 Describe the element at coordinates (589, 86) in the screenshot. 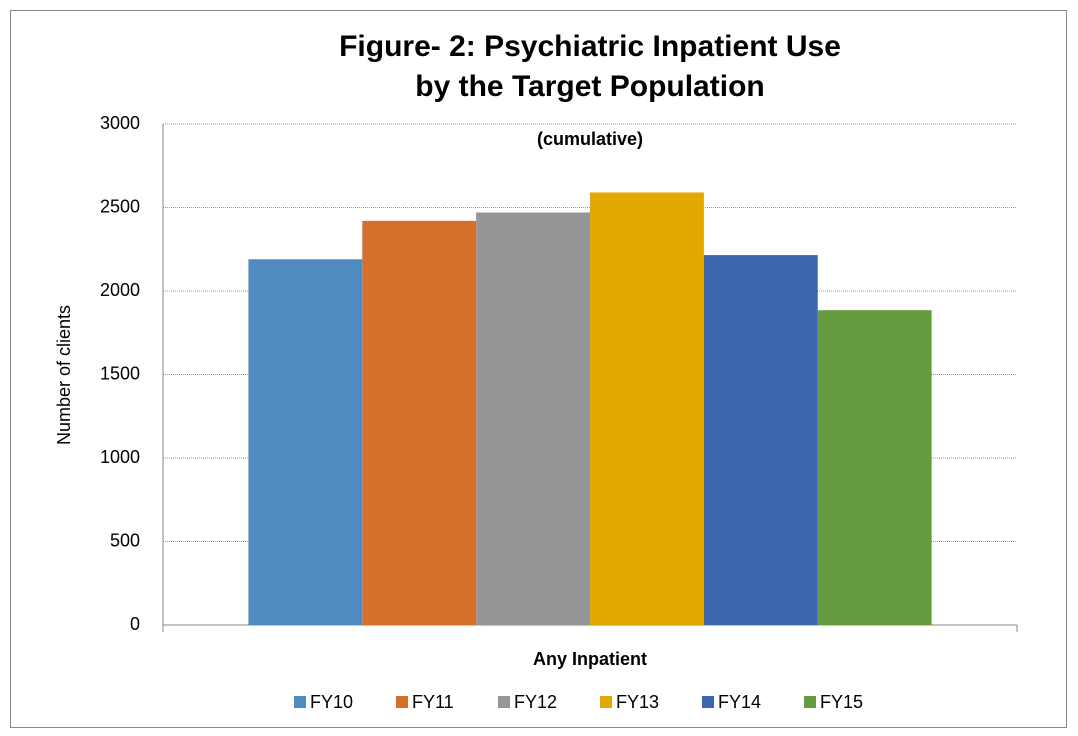

I see `chart-title: by the Target Population` at that location.